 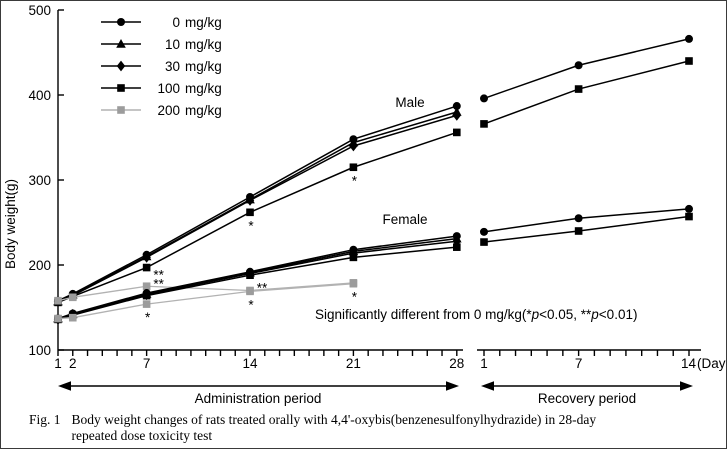 I want to click on y-tick-label: 400, so click(x=39, y=95).